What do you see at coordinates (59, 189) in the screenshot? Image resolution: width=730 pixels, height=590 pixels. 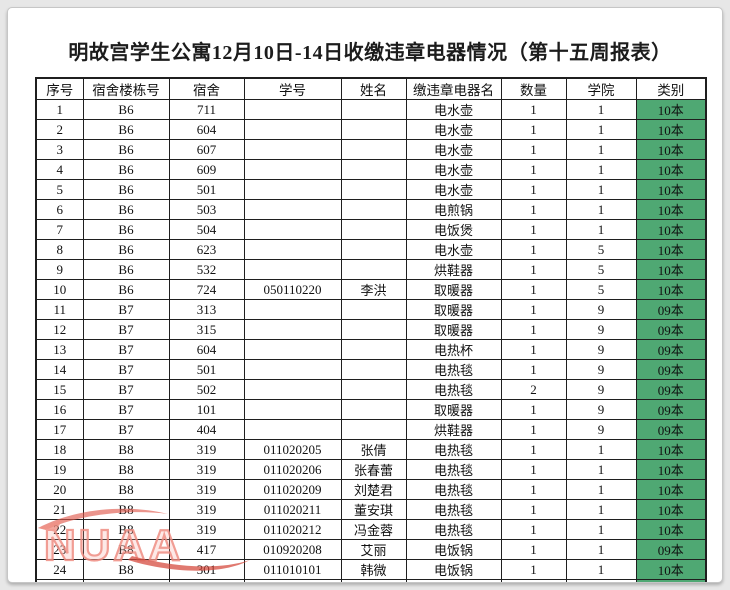 I see `cell-index: 5` at bounding box center [59, 189].